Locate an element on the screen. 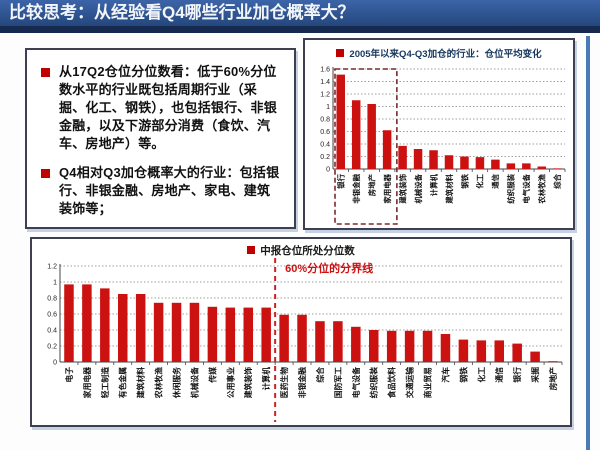 This screenshot has width=600, height=450. title-strip-divider is located at coordinates (300, 29).